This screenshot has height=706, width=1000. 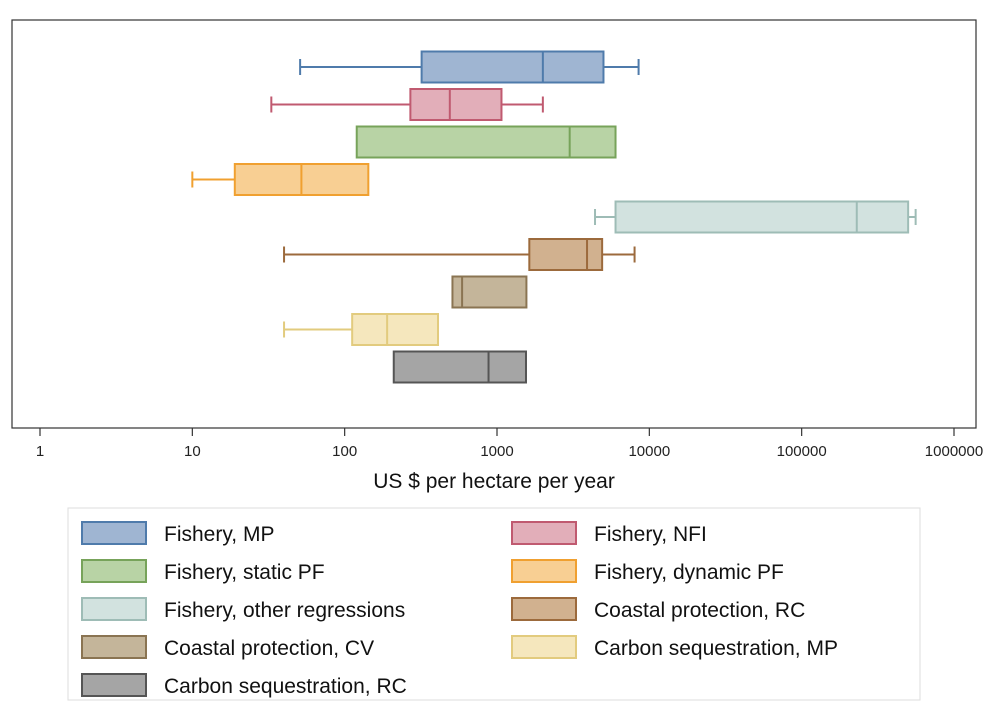 What do you see at coordinates (192, 451) in the screenshot?
I see `x-tick-label: 10` at bounding box center [192, 451].